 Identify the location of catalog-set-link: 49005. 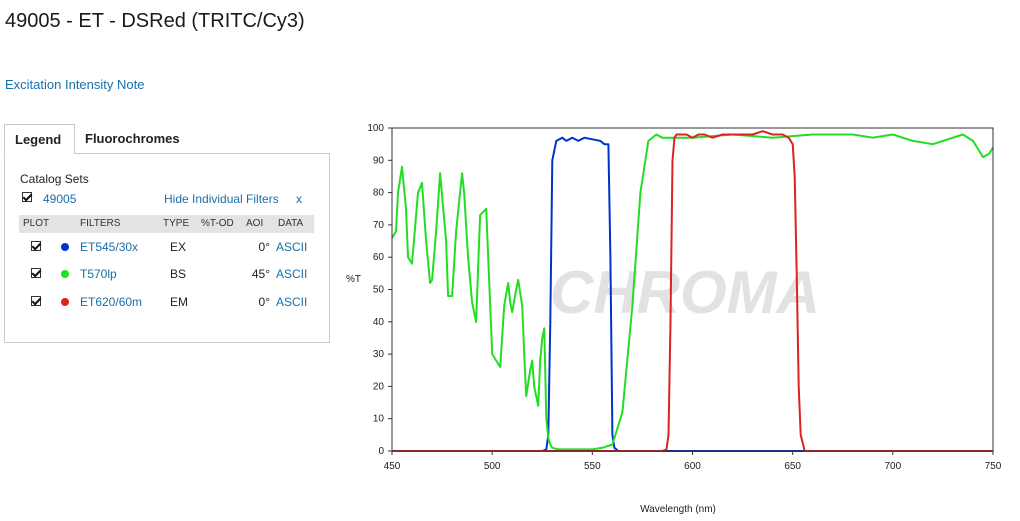
(60, 199).